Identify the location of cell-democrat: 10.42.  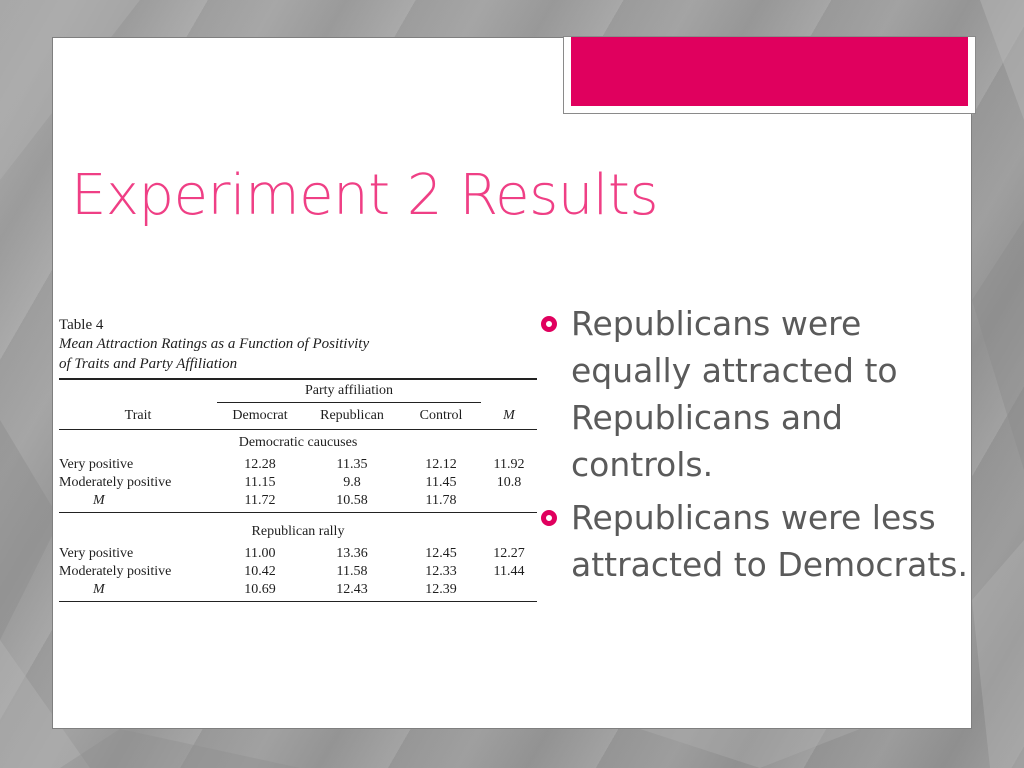
(260, 571).